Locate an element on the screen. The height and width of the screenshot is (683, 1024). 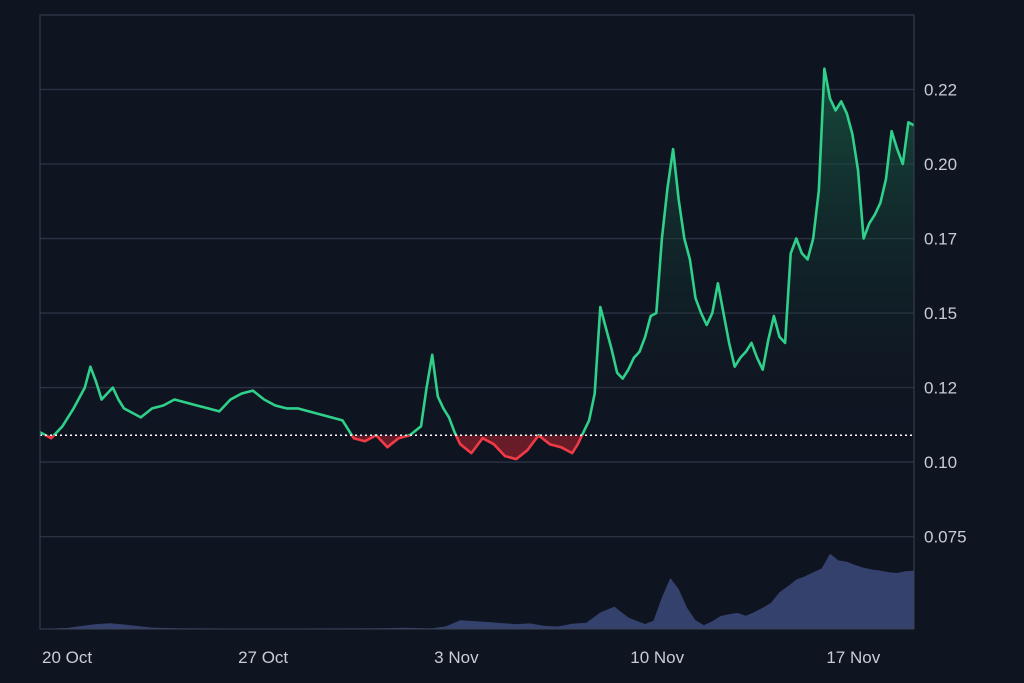
volume-series is located at coordinates (477, 591).